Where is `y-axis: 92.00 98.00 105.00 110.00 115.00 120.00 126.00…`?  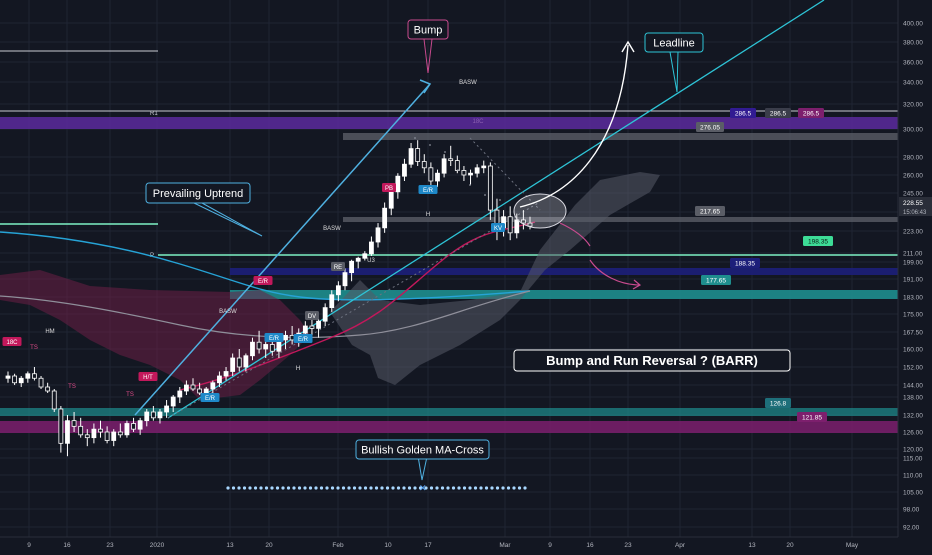
y-axis: 92.00 98.00 105.00 110.00 115.00 120.00 126.00… is located at coordinates (914, 275).